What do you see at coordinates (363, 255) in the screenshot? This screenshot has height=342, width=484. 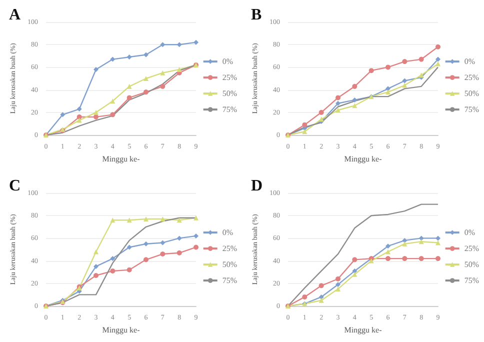 I see `line-series` at bounding box center [363, 255].